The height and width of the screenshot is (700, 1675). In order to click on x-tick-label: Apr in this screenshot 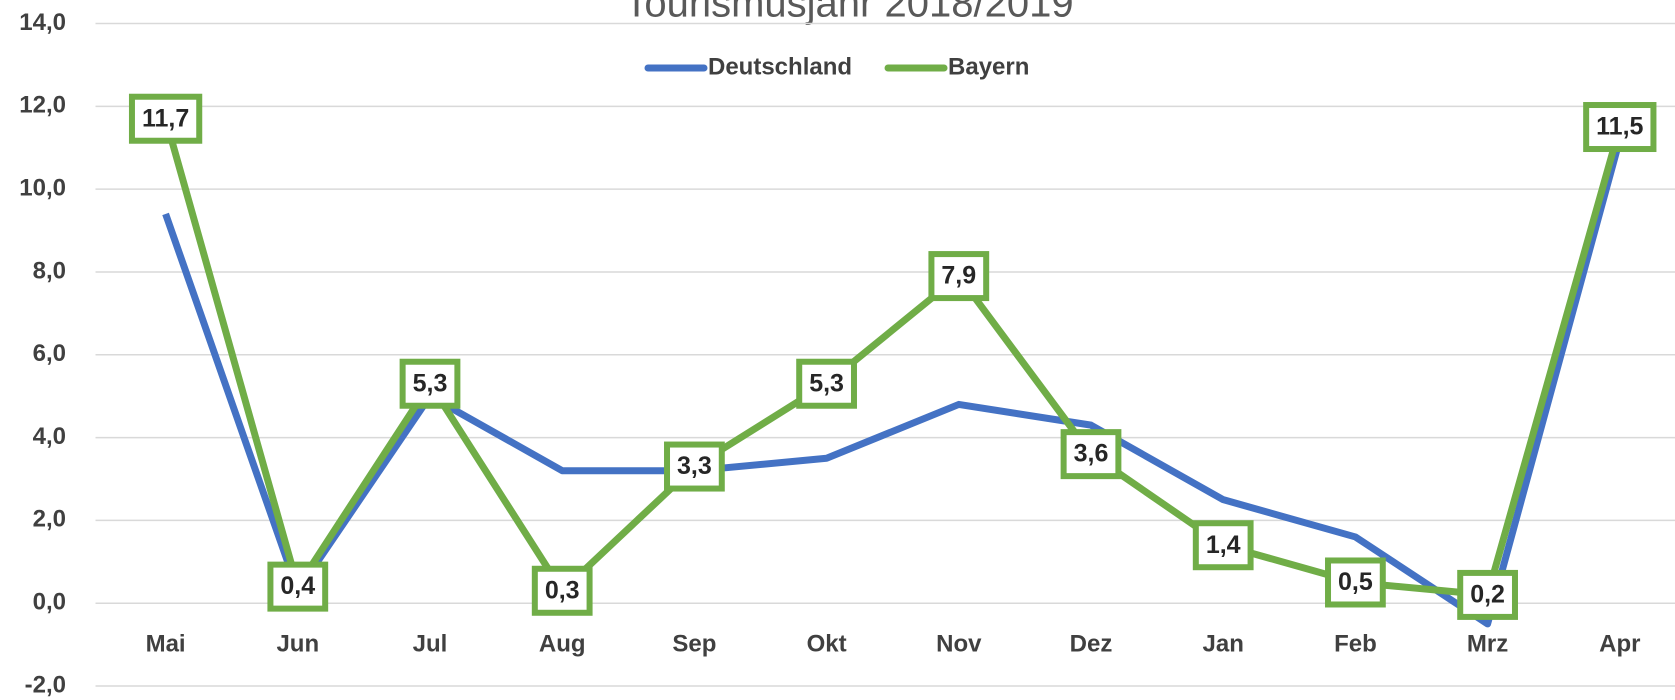, I will do `click(1619, 643)`.